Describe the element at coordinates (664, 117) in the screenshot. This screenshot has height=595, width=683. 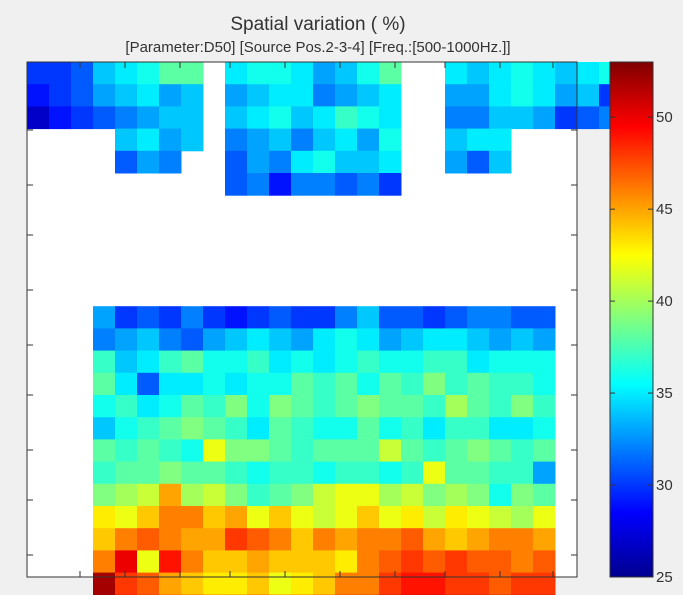
I see `colorbar-tick-label: 50` at that location.